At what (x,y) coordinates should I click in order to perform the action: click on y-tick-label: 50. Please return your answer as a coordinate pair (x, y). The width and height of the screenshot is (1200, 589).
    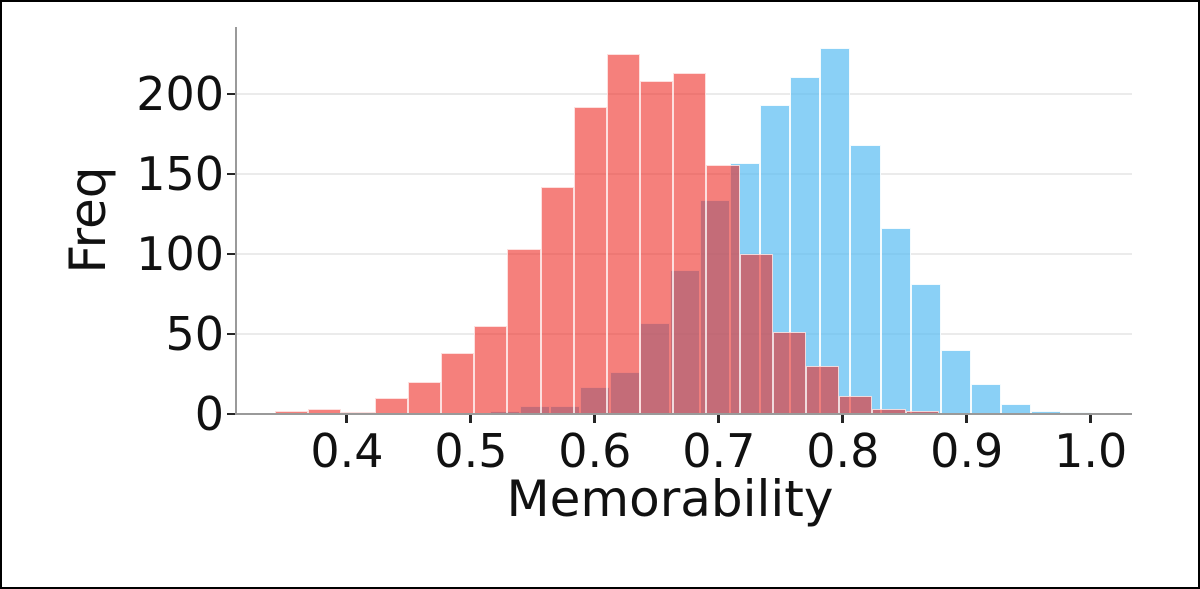
    Looking at the image, I should click on (194, 334).